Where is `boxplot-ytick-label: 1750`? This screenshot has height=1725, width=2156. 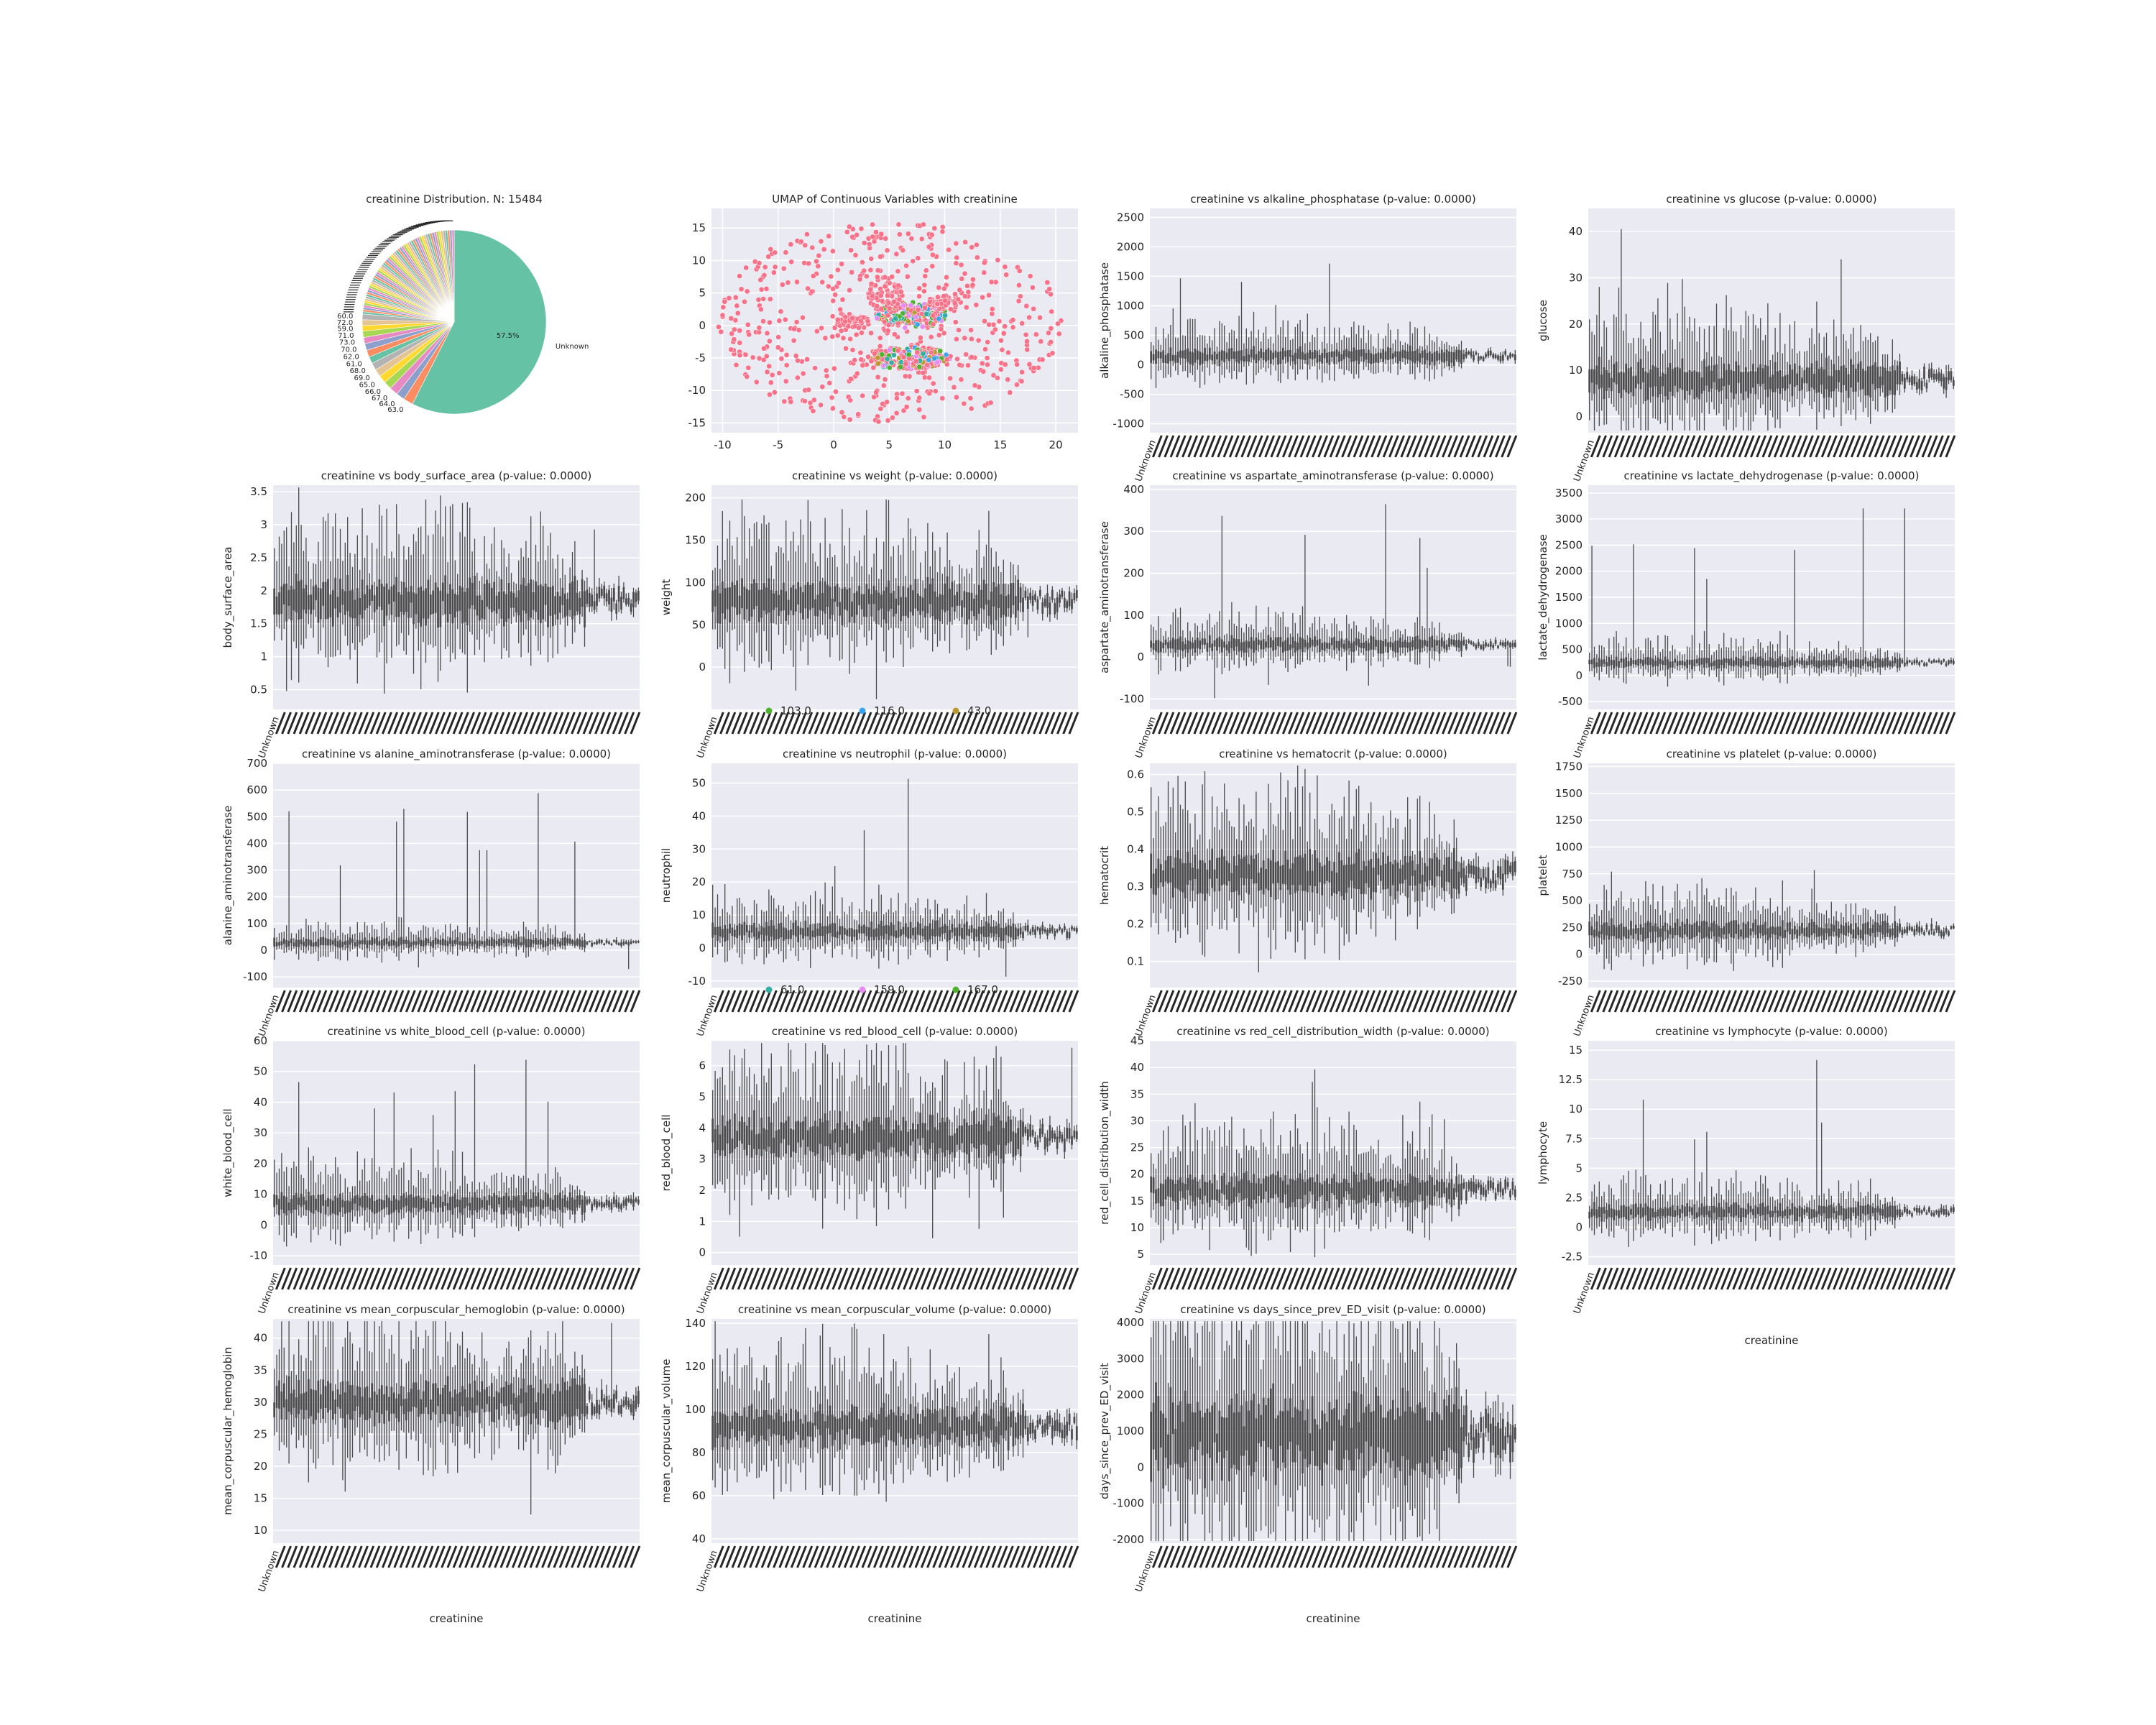
boxplot-ytick-label: 1750 is located at coordinates (1569, 766).